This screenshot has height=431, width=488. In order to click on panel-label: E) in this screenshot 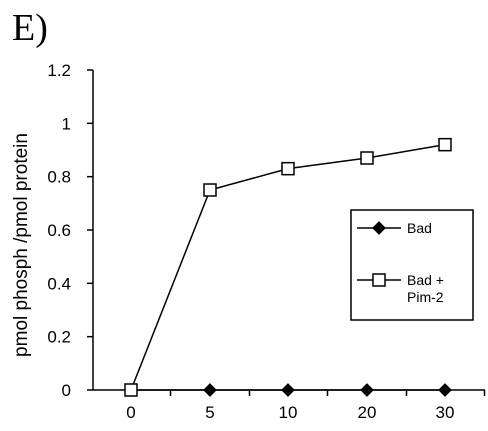, I will do `click(30, 28)`.